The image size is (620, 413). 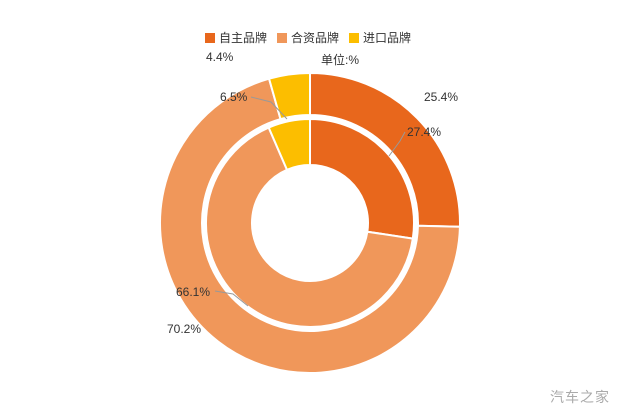 What do you see at coordinates (231, 298) in the screenshot?
I see `inner-label-jv-brand-leader-line` at bounding box center [231, 298].